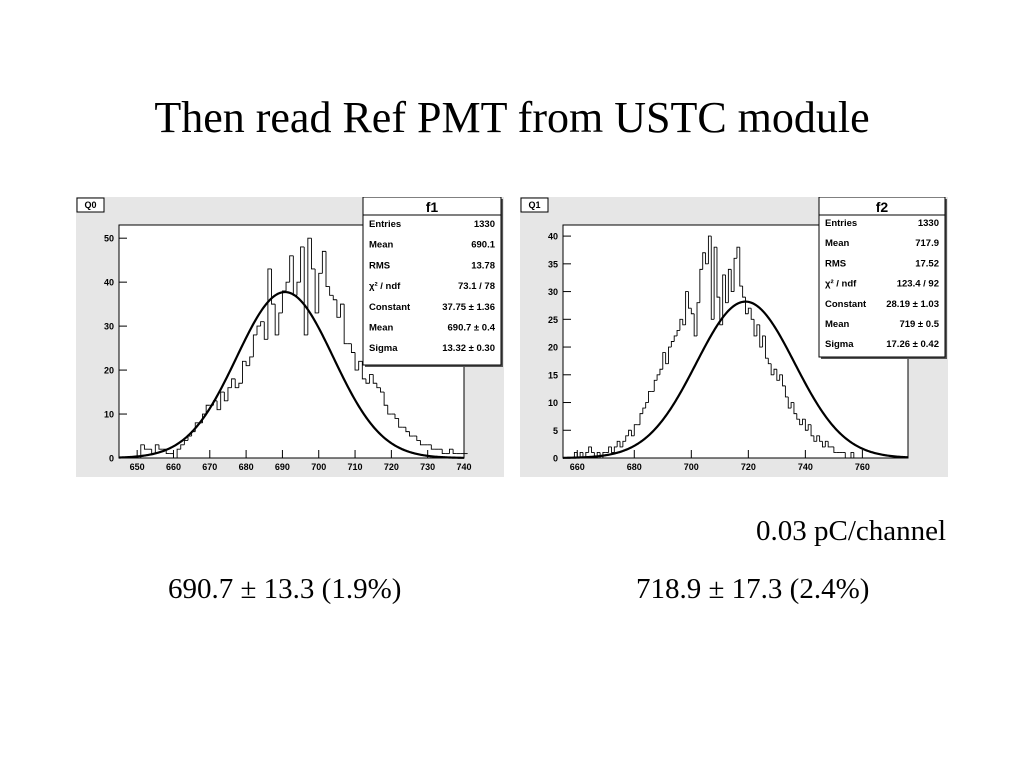 This screenshot has width=1024, height=768. Describe the element at coordinates (928, 223) in the screenshot. I see `stats-row-value: 1330` at that location.